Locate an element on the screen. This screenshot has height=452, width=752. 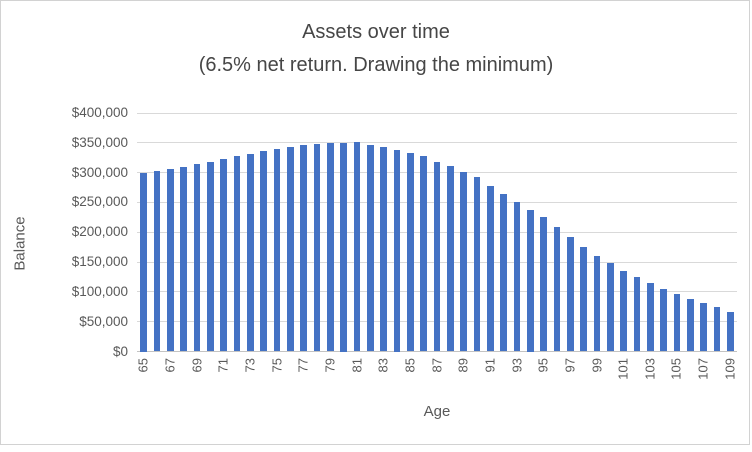
x-tick-label-97: 97 is located at coordinates (570, 365).